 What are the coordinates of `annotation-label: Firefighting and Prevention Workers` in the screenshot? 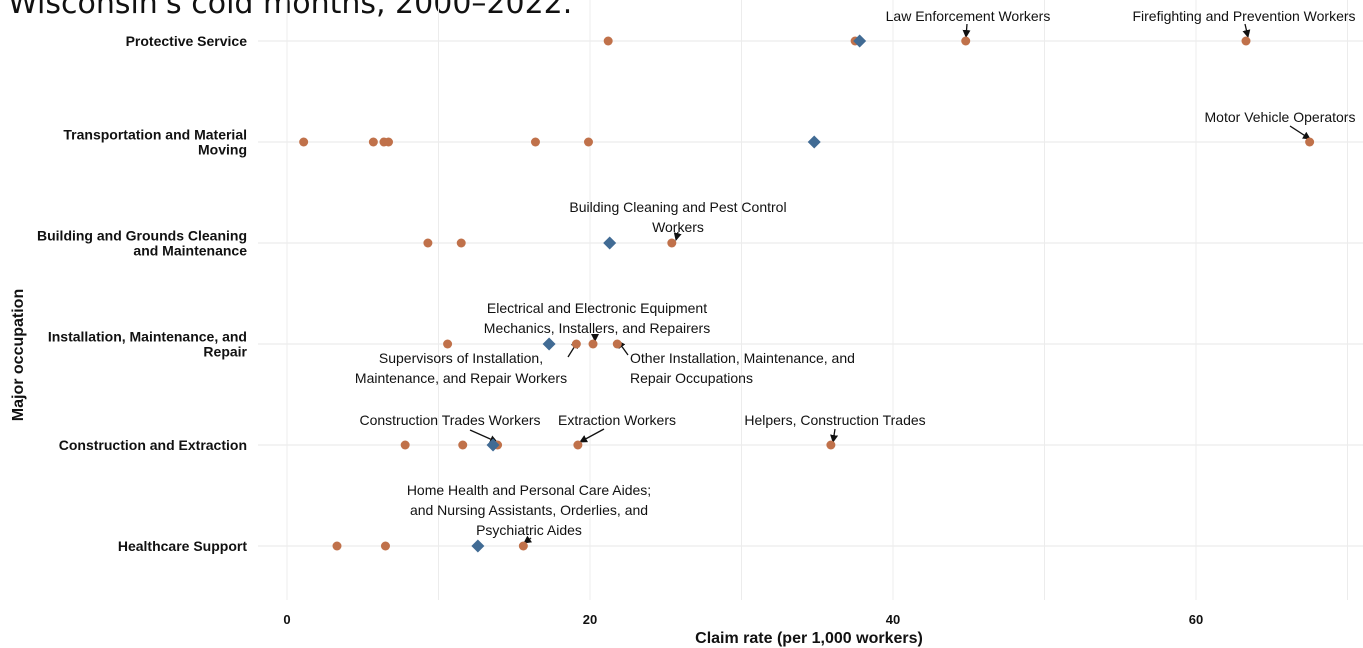 It's located at (1243, 16).